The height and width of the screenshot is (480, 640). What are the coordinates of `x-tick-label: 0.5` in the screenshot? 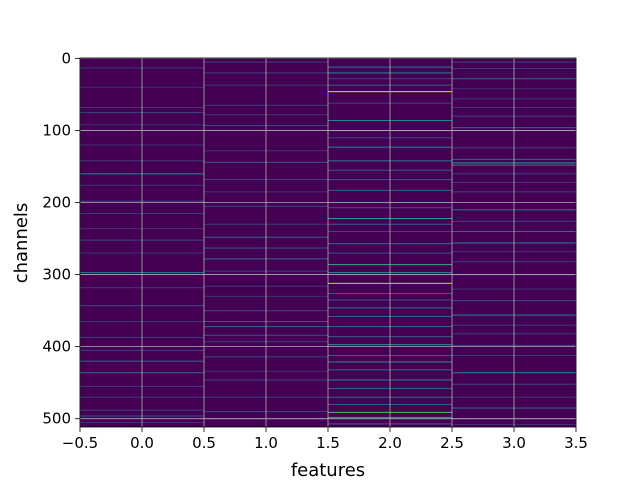 It's located at (204, 443).